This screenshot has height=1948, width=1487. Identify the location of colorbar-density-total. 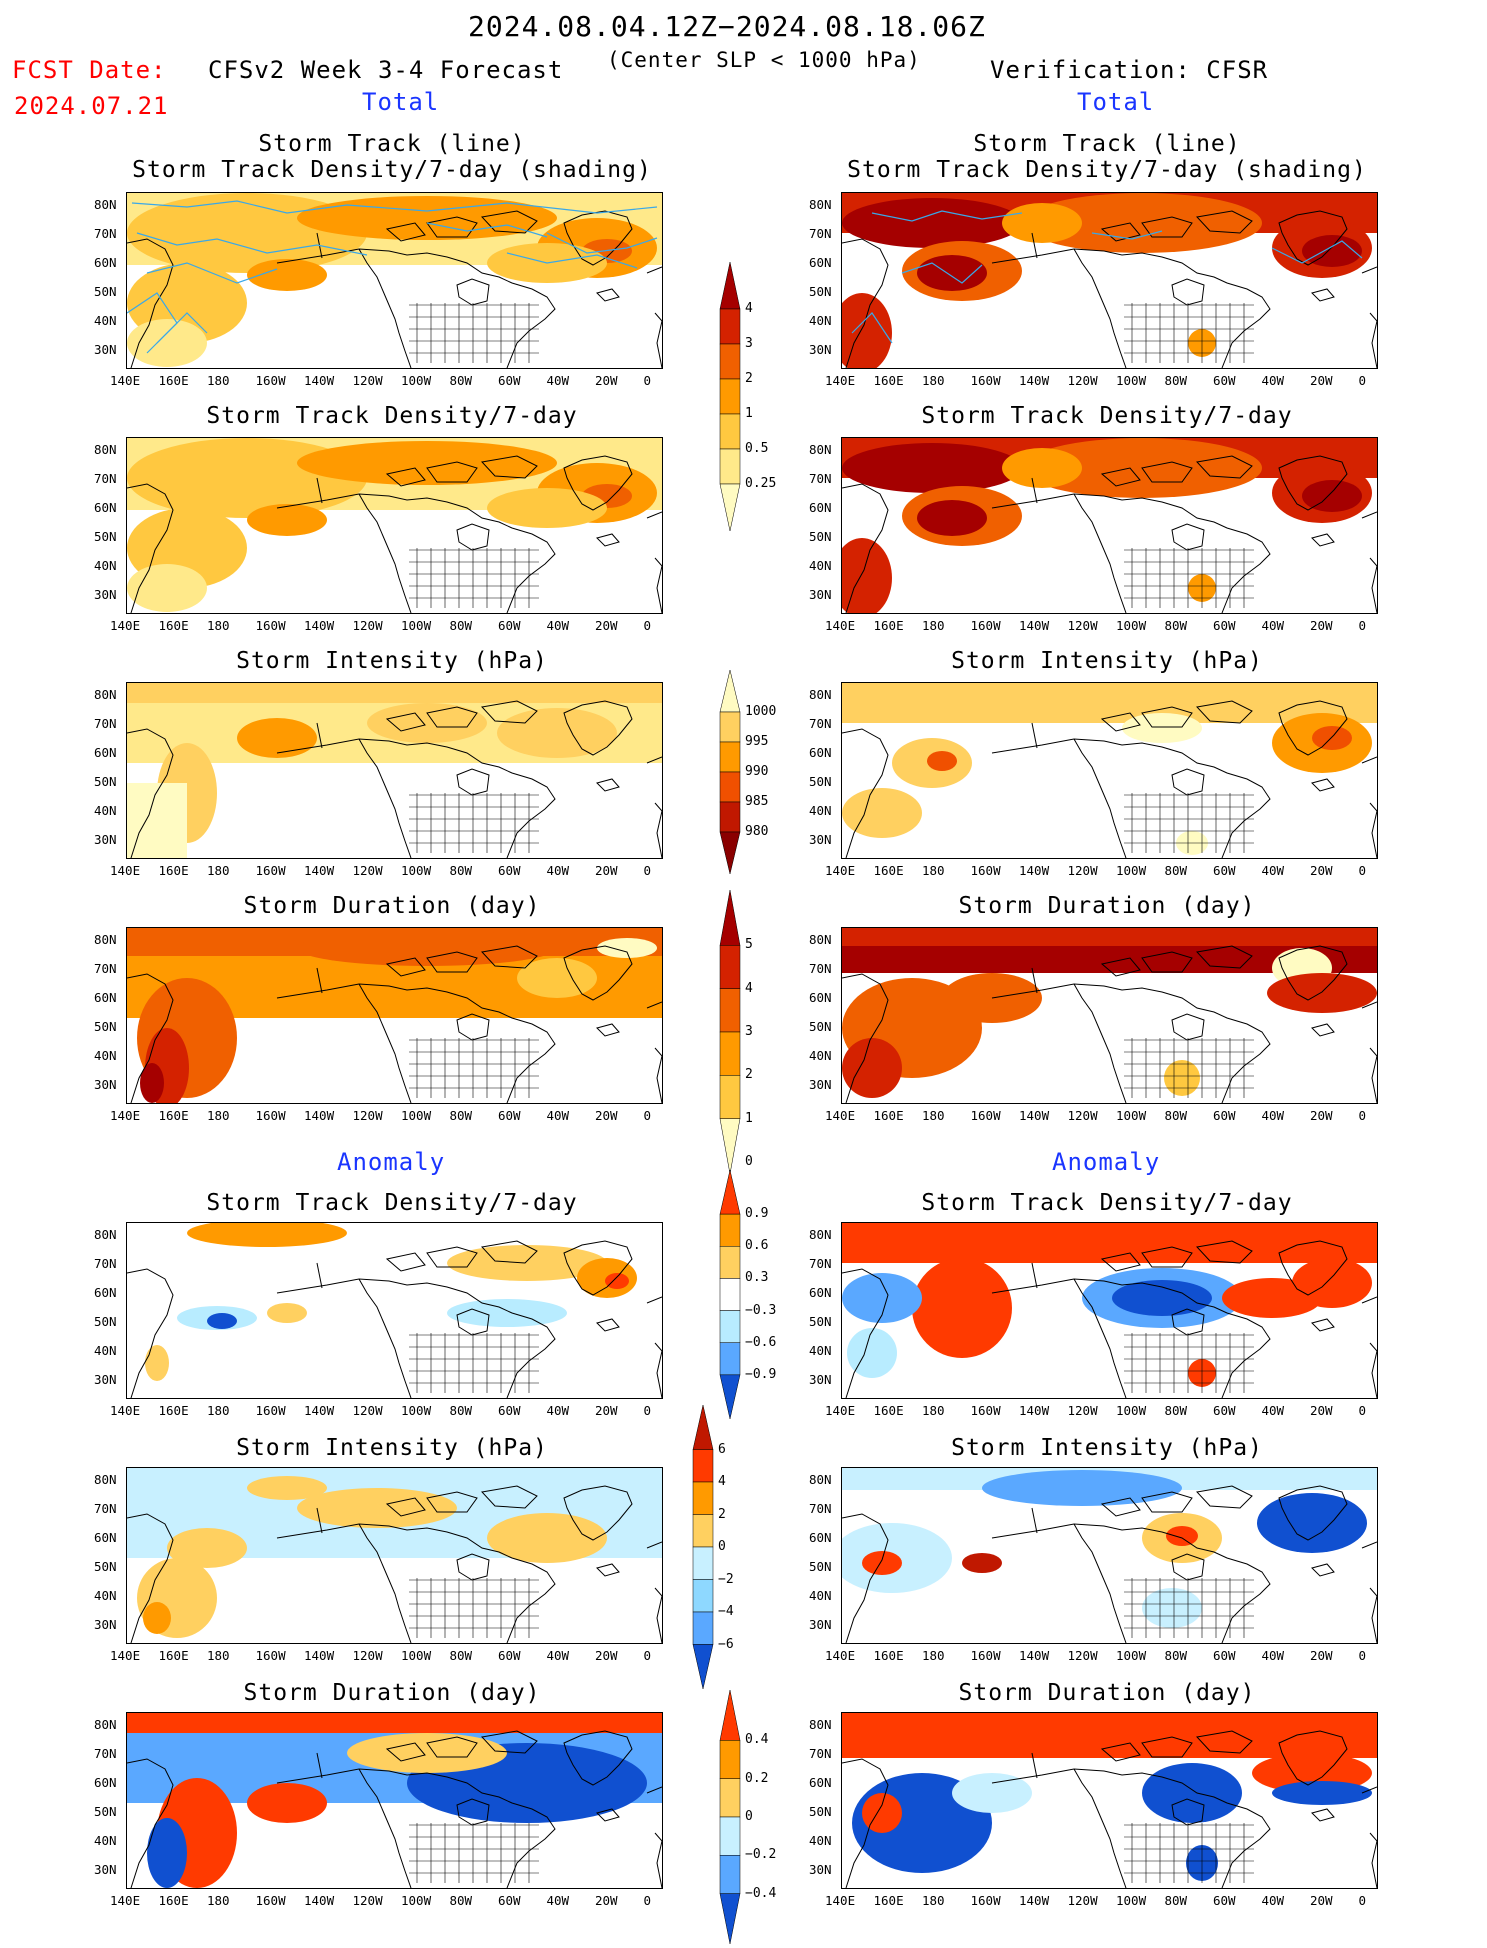
(730, 398).